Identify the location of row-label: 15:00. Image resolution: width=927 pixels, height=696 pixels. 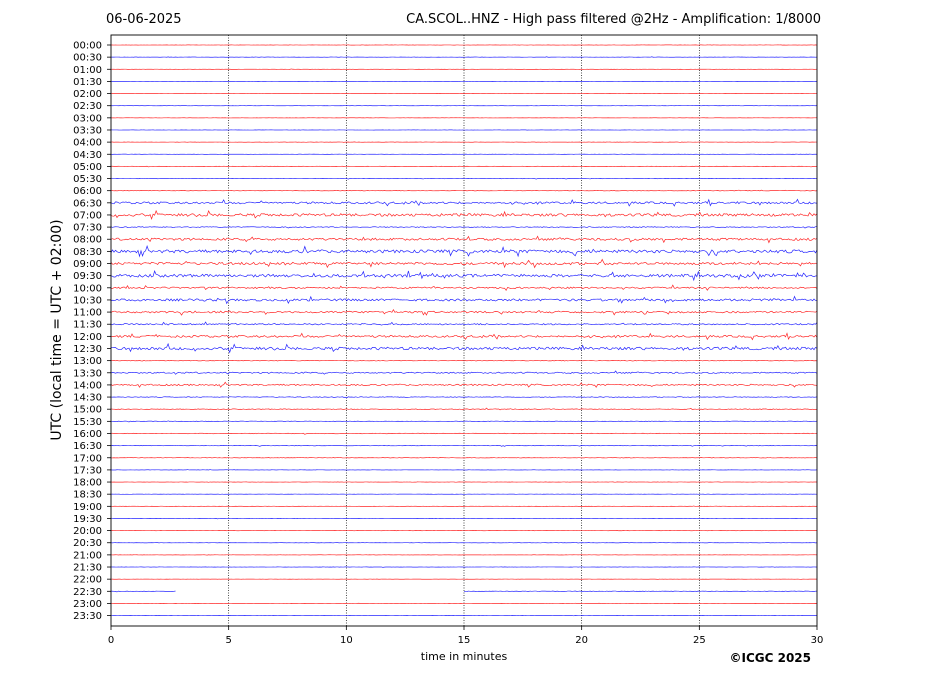
(87, 410).